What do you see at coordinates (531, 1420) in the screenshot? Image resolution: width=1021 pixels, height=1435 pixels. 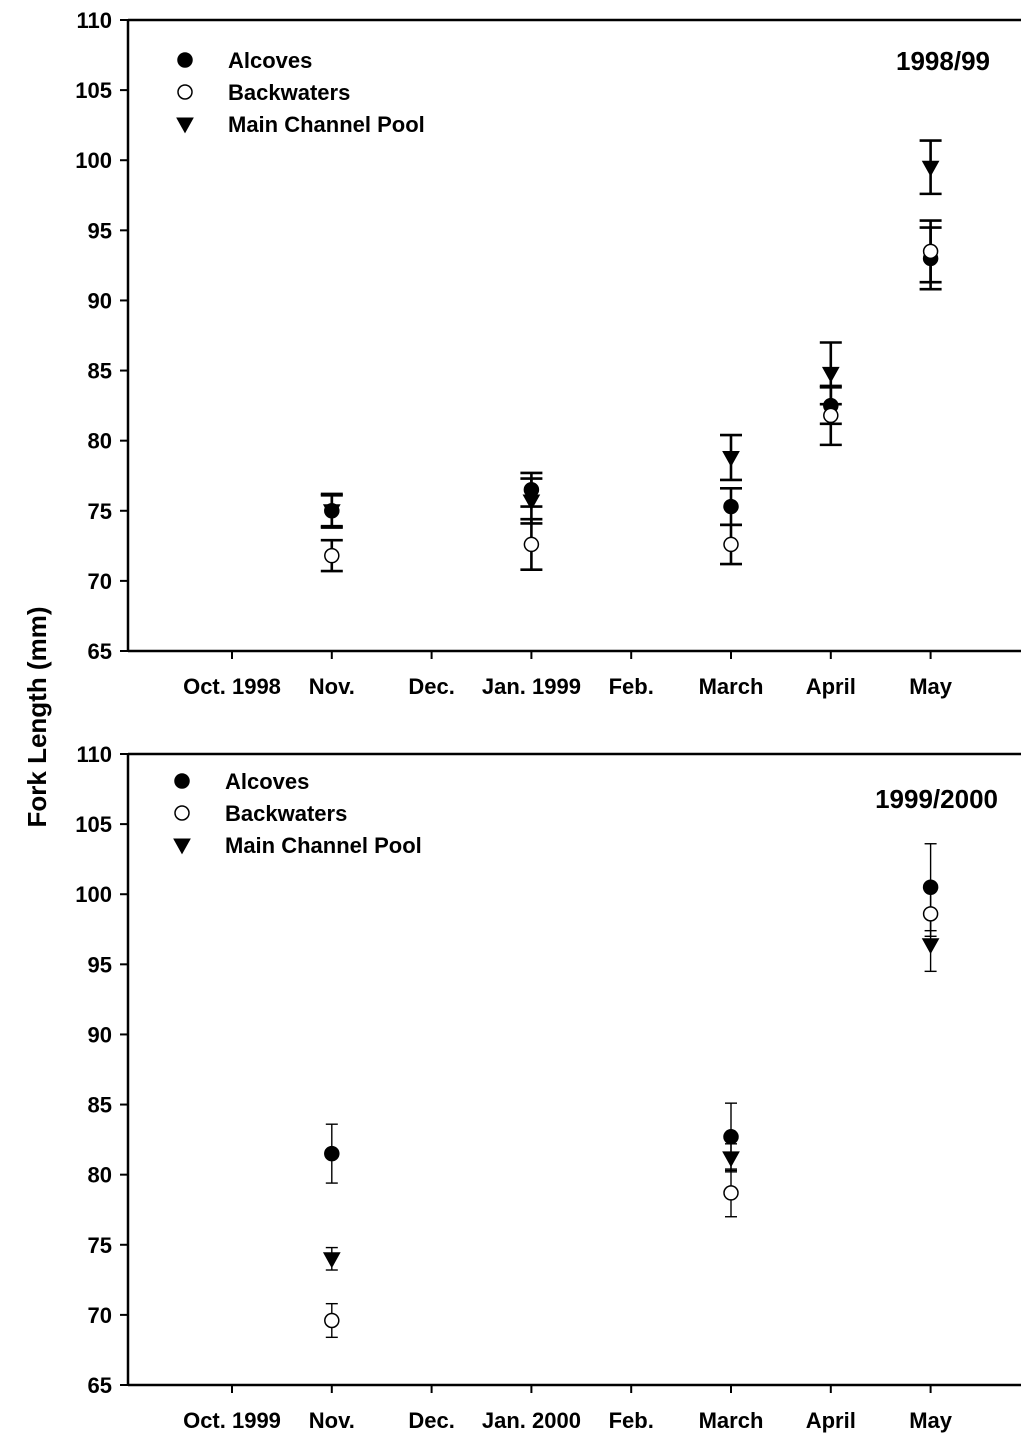 I see `x-tick-label: Jan. 2000` at bounding box center [531, 1420].